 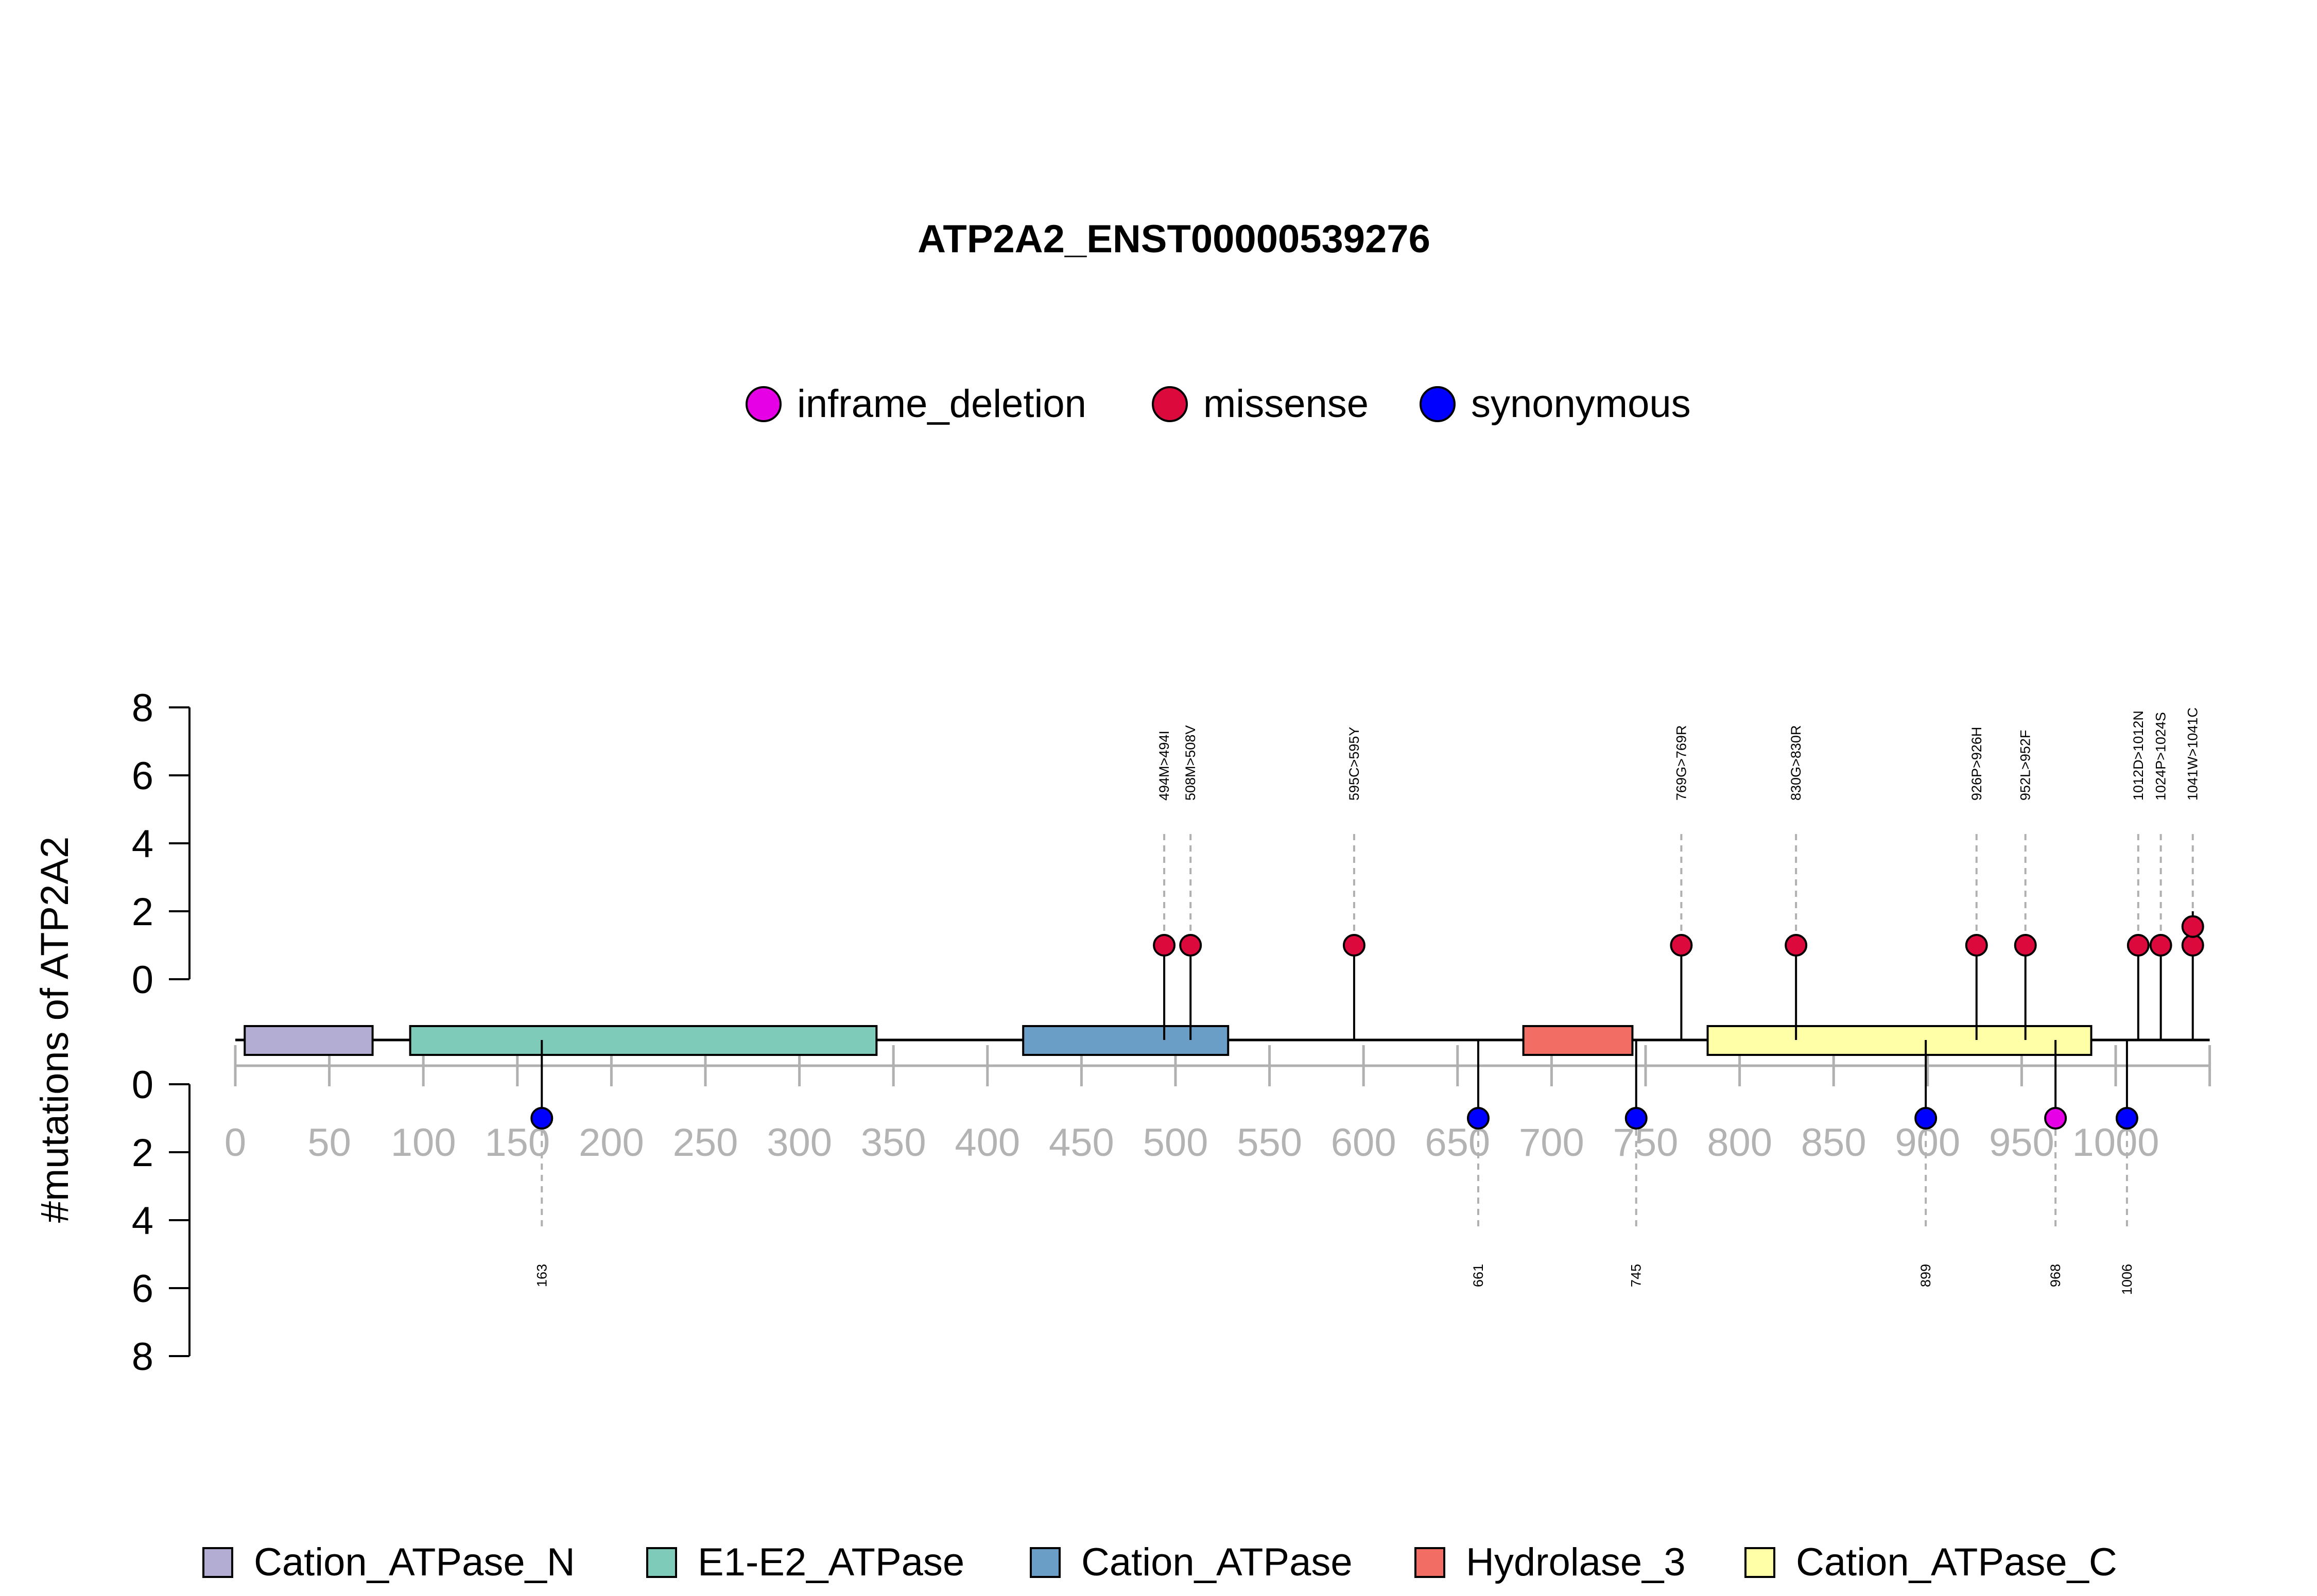 What do you see at coordinates (142, 980) in the screenshot?
I see `upper-y-tick-label: 0` at bounding box center [142, 980].